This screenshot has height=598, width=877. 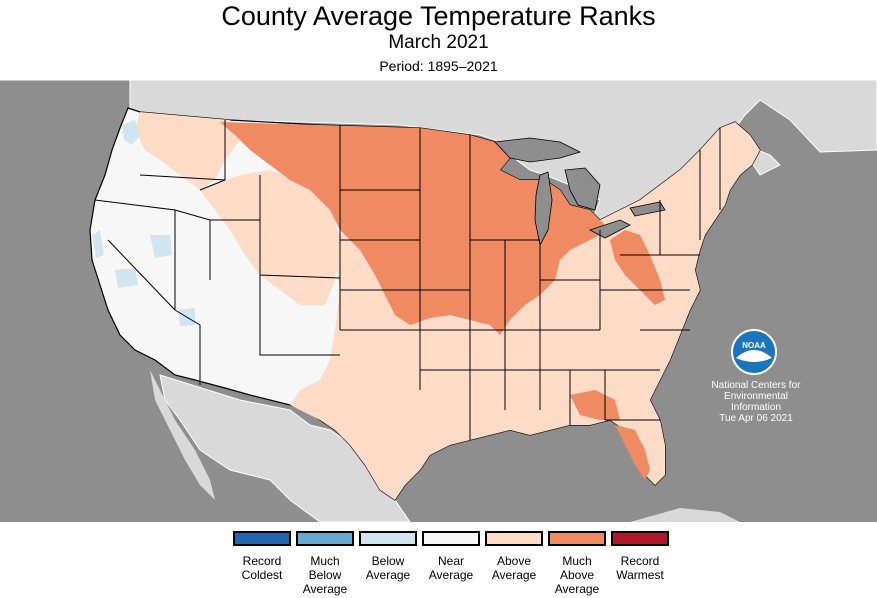 What do you see at coordinates (438, 66) in the screenshot?
I see `period-label: Period: 1895–2021` at bounding box center [438, 66].